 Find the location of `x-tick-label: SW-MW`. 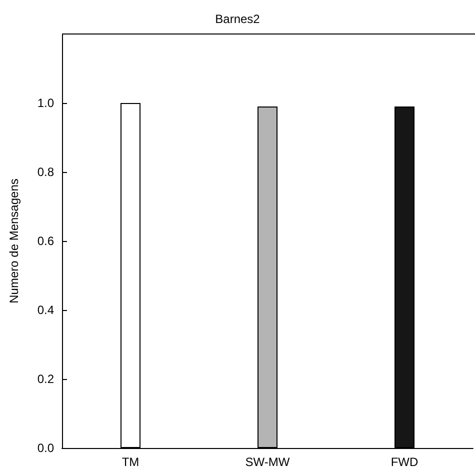

x-tick-label: SW-MW is located at coordinates (267, 462).